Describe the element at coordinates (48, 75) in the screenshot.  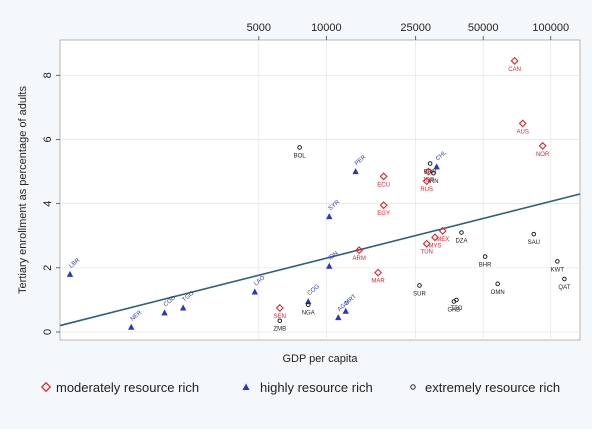
I see `y-tick-label: 8` at that location.